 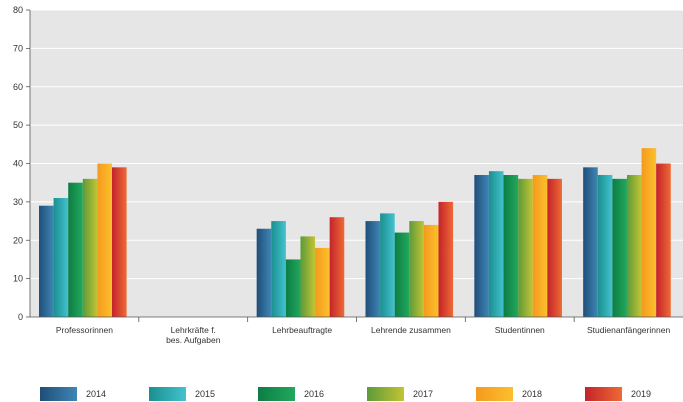 What do you see at coordinates (18, 10) in the screenshot?
I see `y-tick-label: 80` at bounding box center [18, 10].